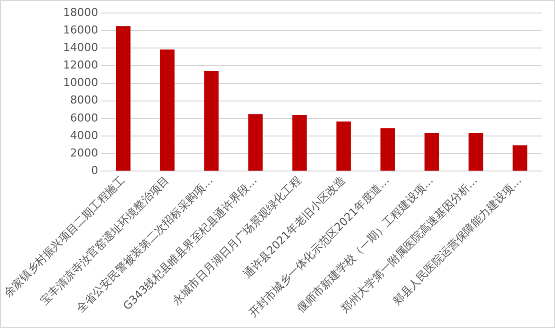 Image resolution: width=555 pixels, height=328 pixels. I want to click on y-tick-label: 2000, so click(84, 153).